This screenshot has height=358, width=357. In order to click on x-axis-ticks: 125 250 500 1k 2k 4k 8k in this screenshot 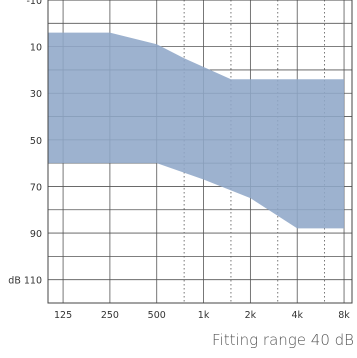, I will do `click(202, 315)`.